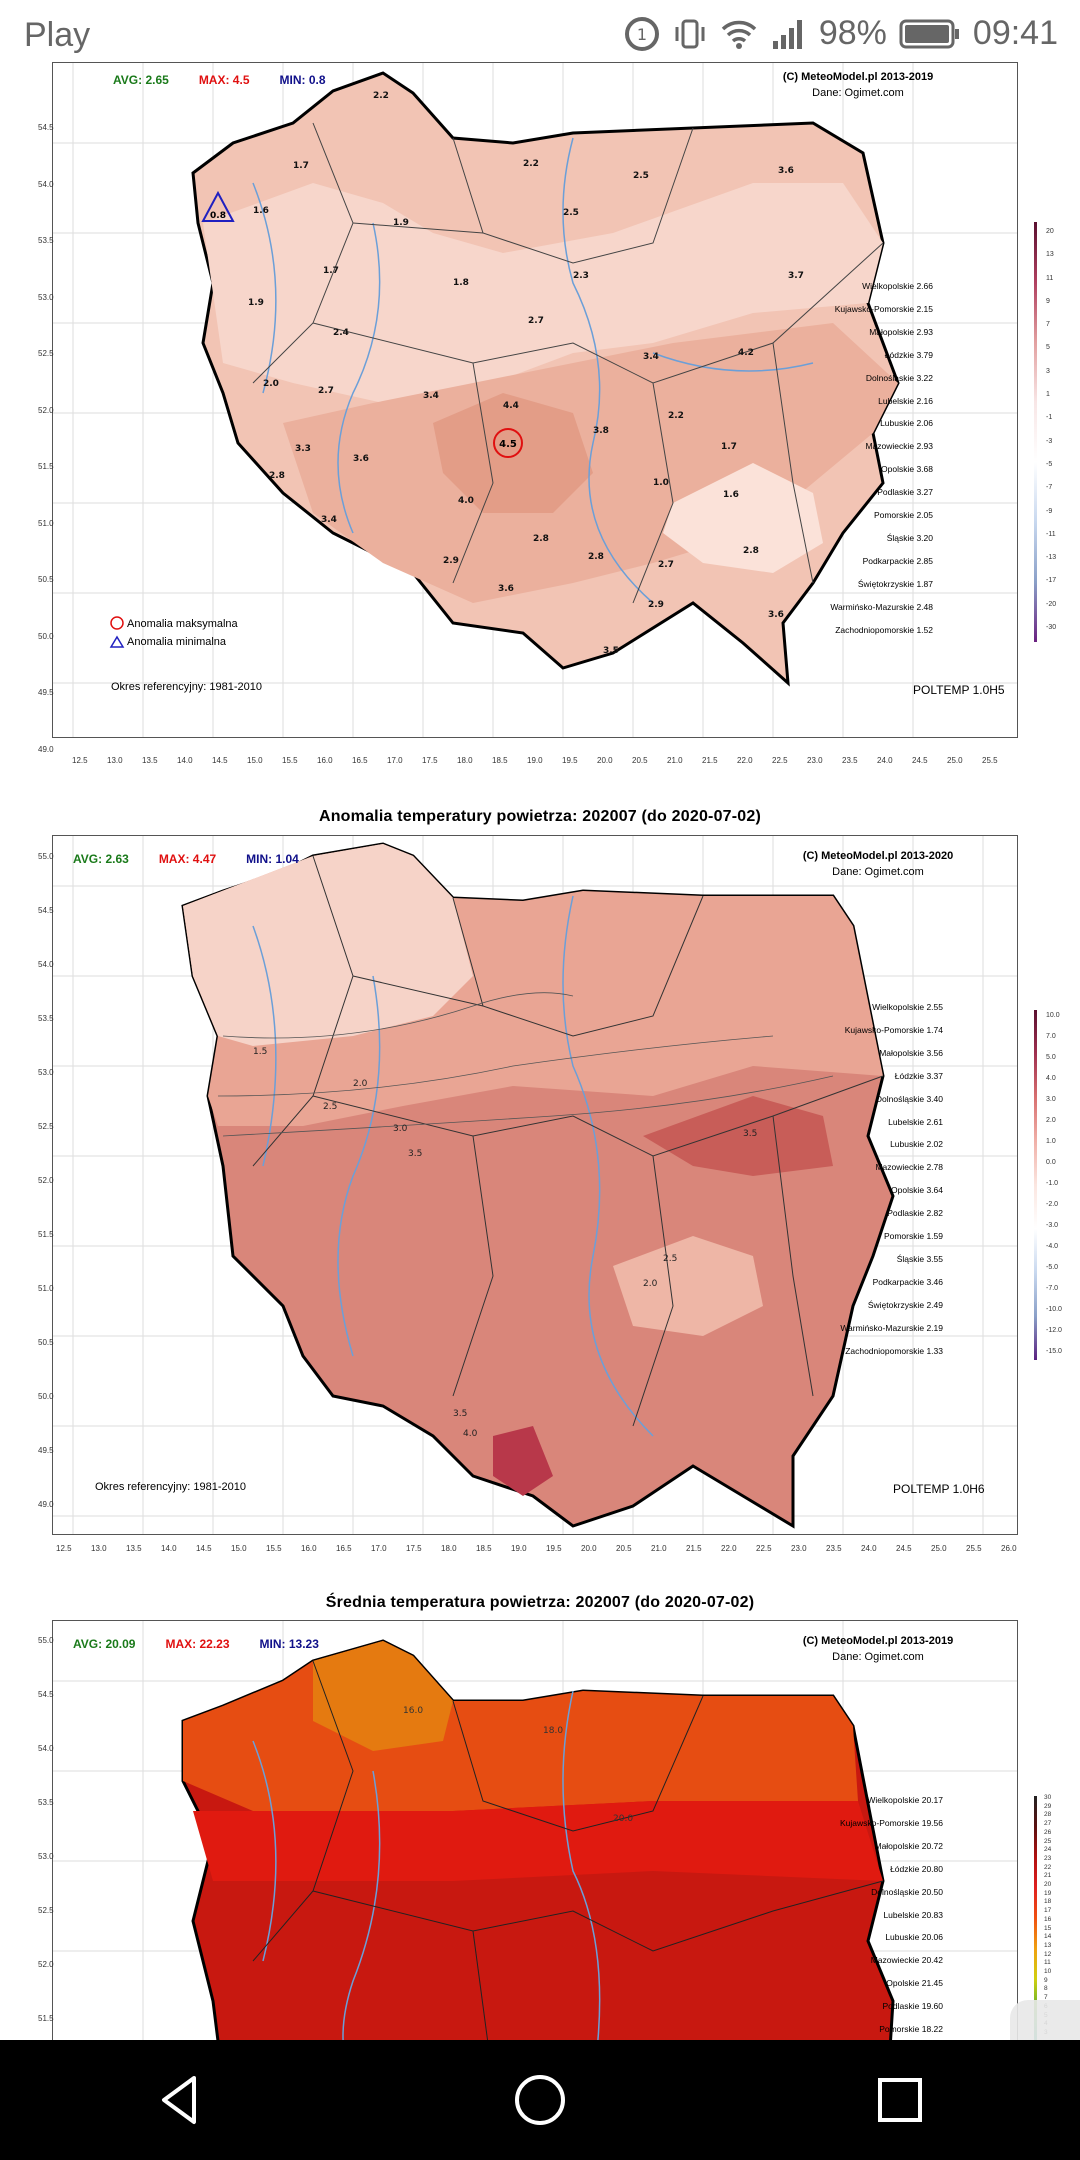 The width and height of the screenshot is (1080, 2160). I want to click on navigation-bar, so click(540, 2100).